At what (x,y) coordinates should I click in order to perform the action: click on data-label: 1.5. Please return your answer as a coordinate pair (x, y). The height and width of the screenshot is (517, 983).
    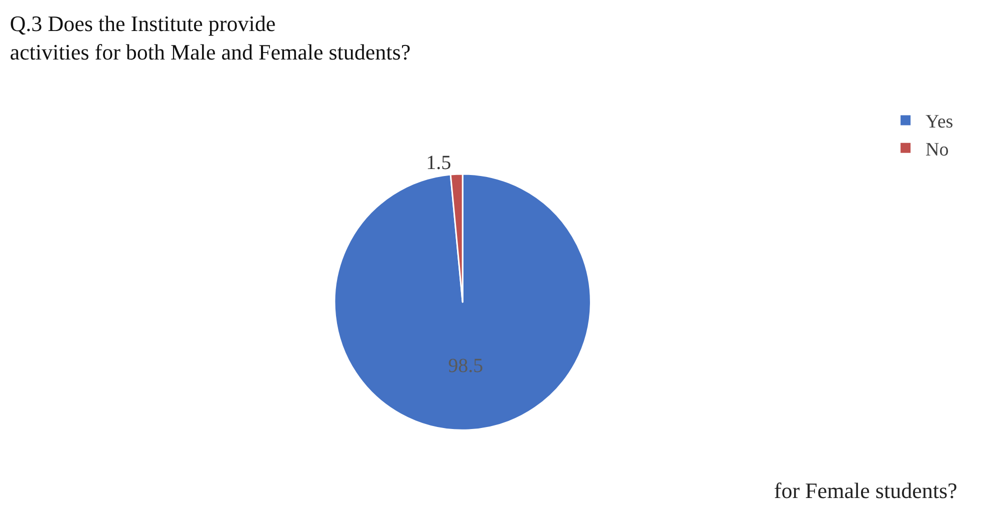
    Looking at the image, I should click on (439, 163).